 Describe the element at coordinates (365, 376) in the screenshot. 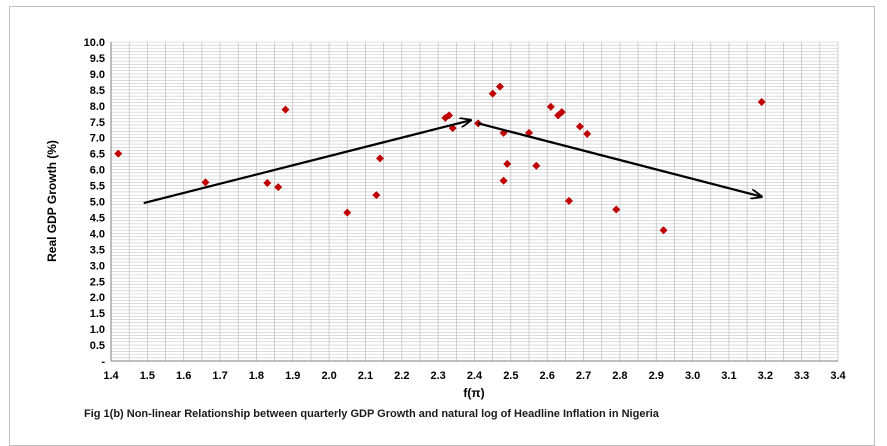

I see `x-tick-label: 2.1` at that location.